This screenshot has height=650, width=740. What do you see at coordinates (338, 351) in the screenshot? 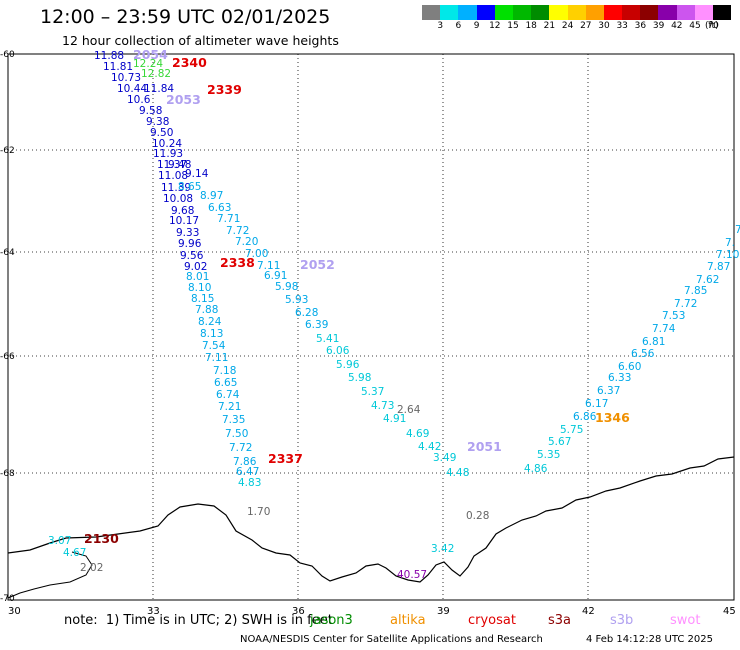
I see `wave-height-value: 6.06` at bounding box center [338, 351].